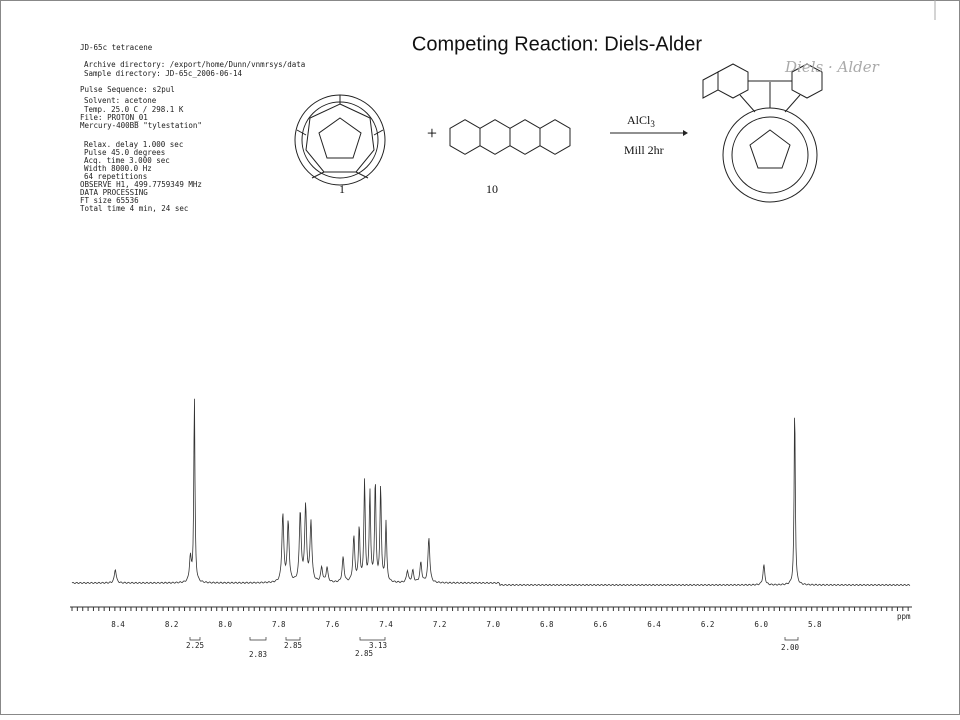 This screenshot has width=960, height=720. Describe the element at coordinates (685, 133) in the screenshot. I see `arrow-head` at that location.